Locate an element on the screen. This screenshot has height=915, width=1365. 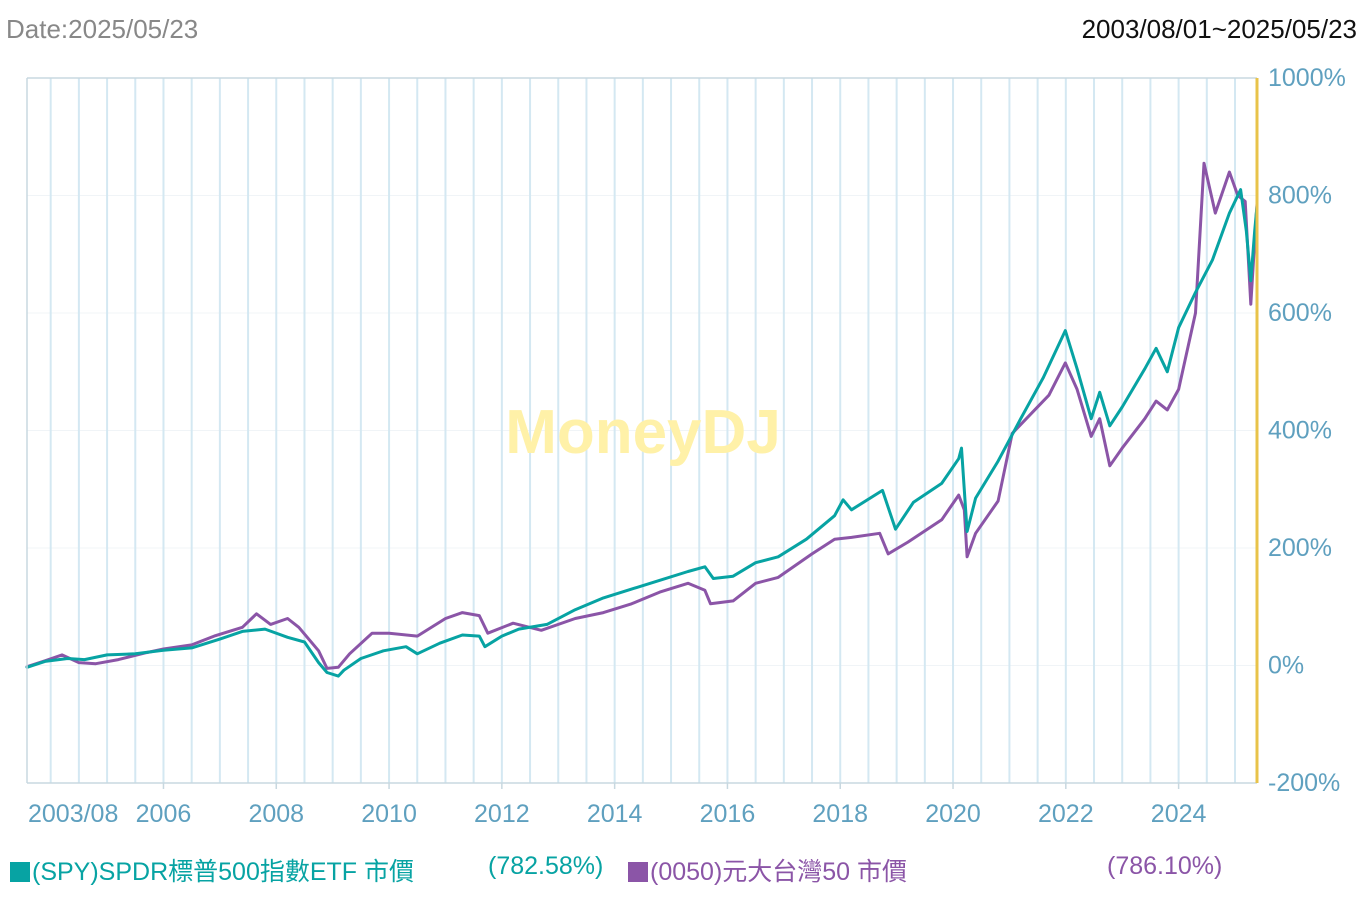
x-tick-label: 2006 is located at coordinates (164, 814).